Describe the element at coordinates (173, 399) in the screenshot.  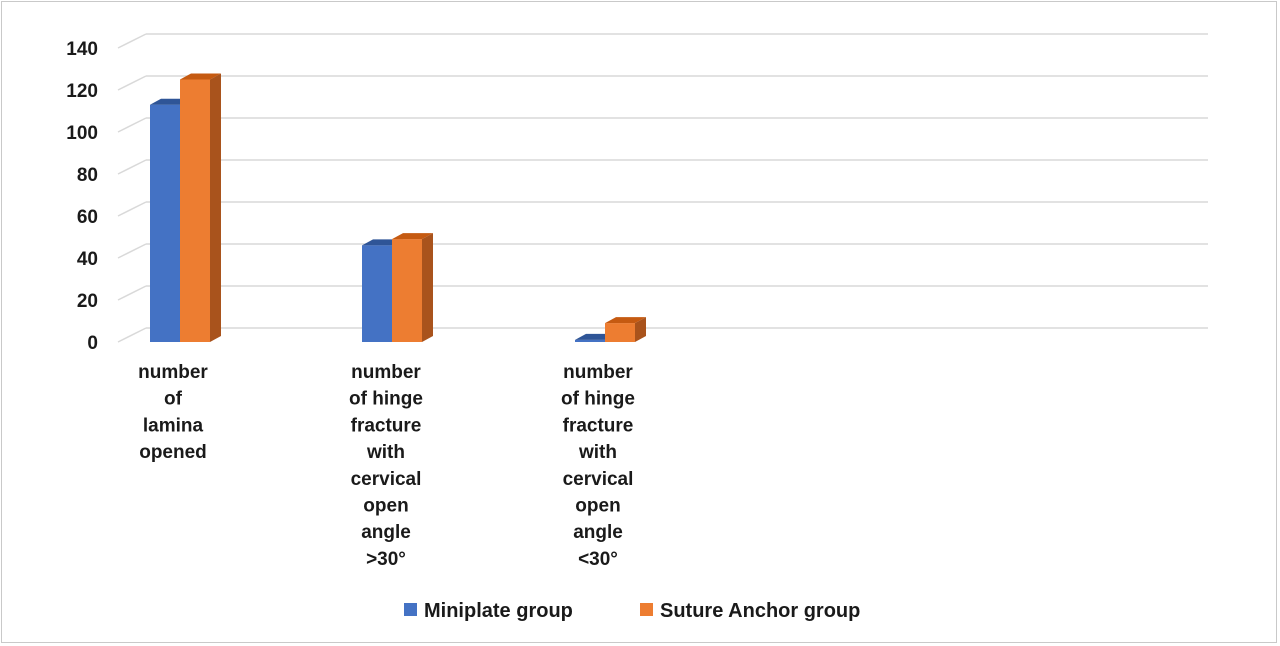
I see `category-label-line: of` at that location.